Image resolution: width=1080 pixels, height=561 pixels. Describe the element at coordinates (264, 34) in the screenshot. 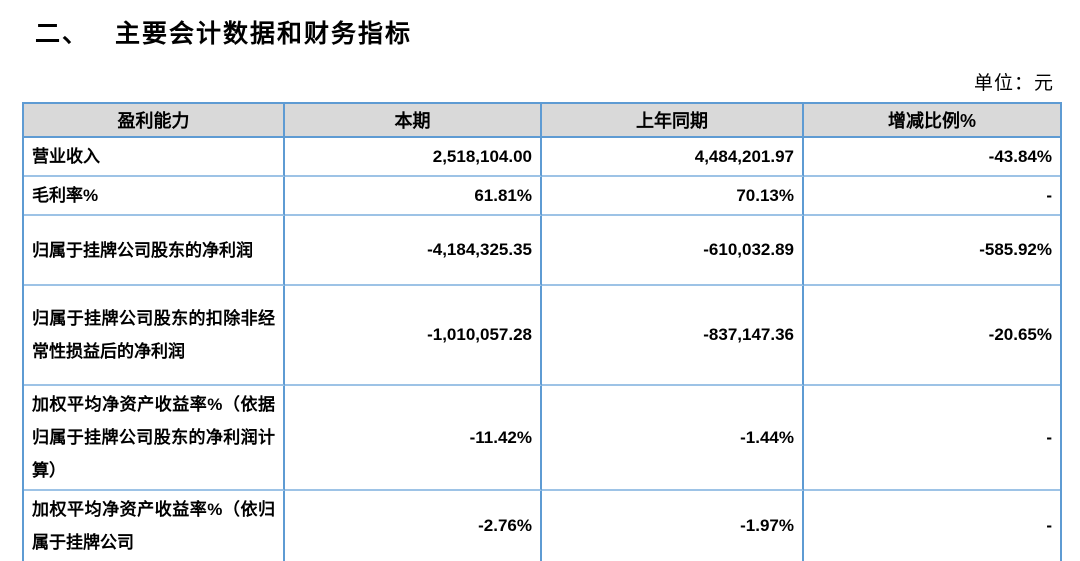

I see `section-heading: 主要会计数据和财务指标` at that location.